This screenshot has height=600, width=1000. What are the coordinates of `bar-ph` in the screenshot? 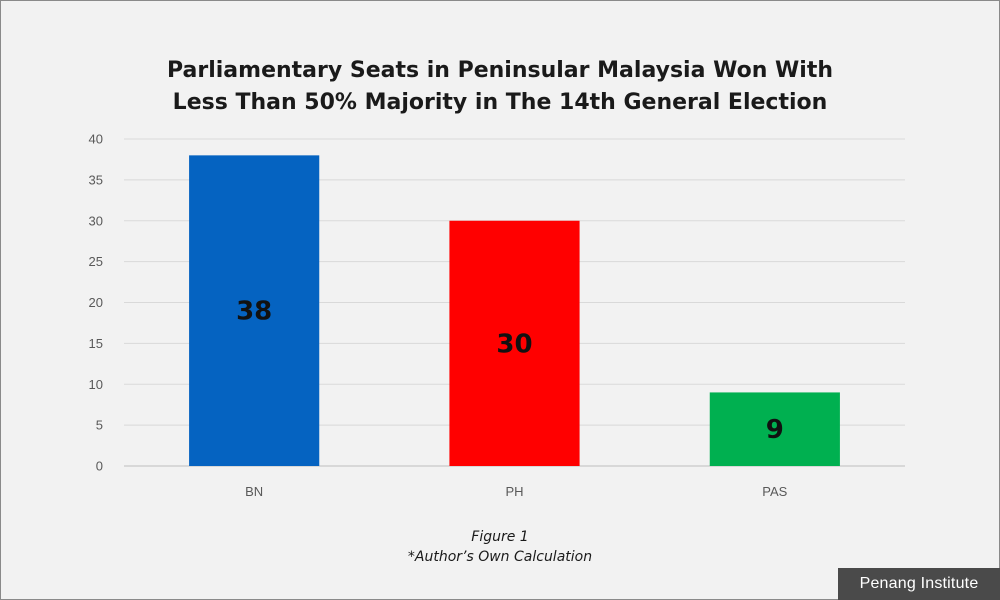 It's located at (514, 343).